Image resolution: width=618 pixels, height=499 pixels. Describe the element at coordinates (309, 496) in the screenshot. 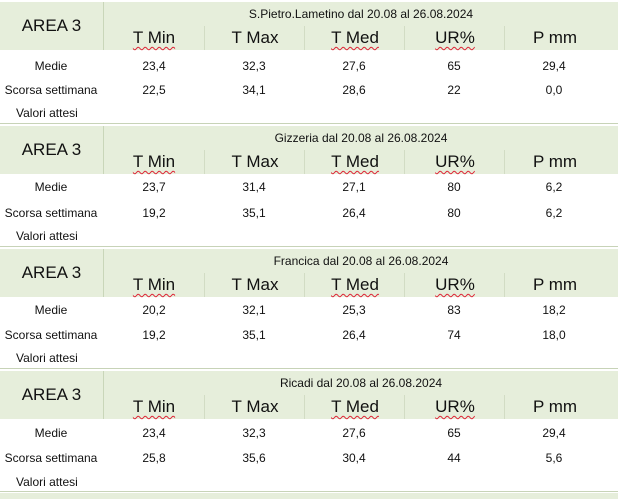

I see `next-section-header` at that location.